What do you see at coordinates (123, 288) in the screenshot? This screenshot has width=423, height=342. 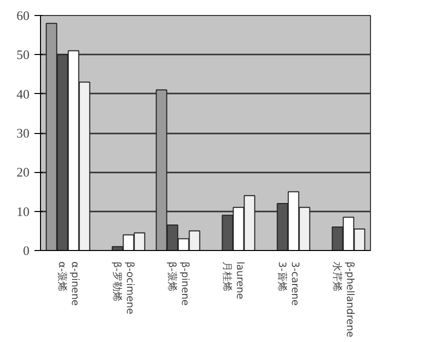 I see `x-tick-label: β-ocimene β-罗勒烯` at bounding box center [123, 288].